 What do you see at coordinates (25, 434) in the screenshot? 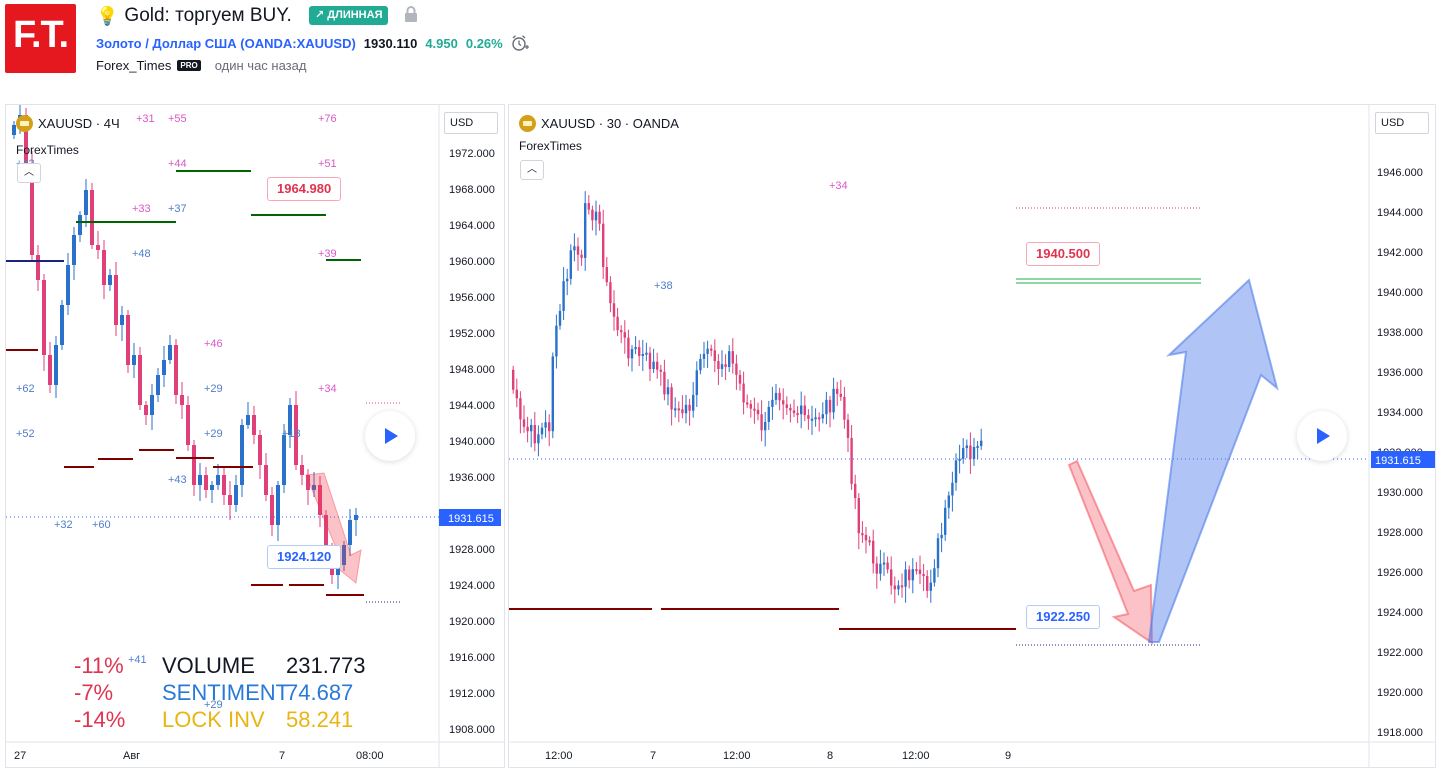
I see `volume-annotation: +52` at bounding box center [25, 434].